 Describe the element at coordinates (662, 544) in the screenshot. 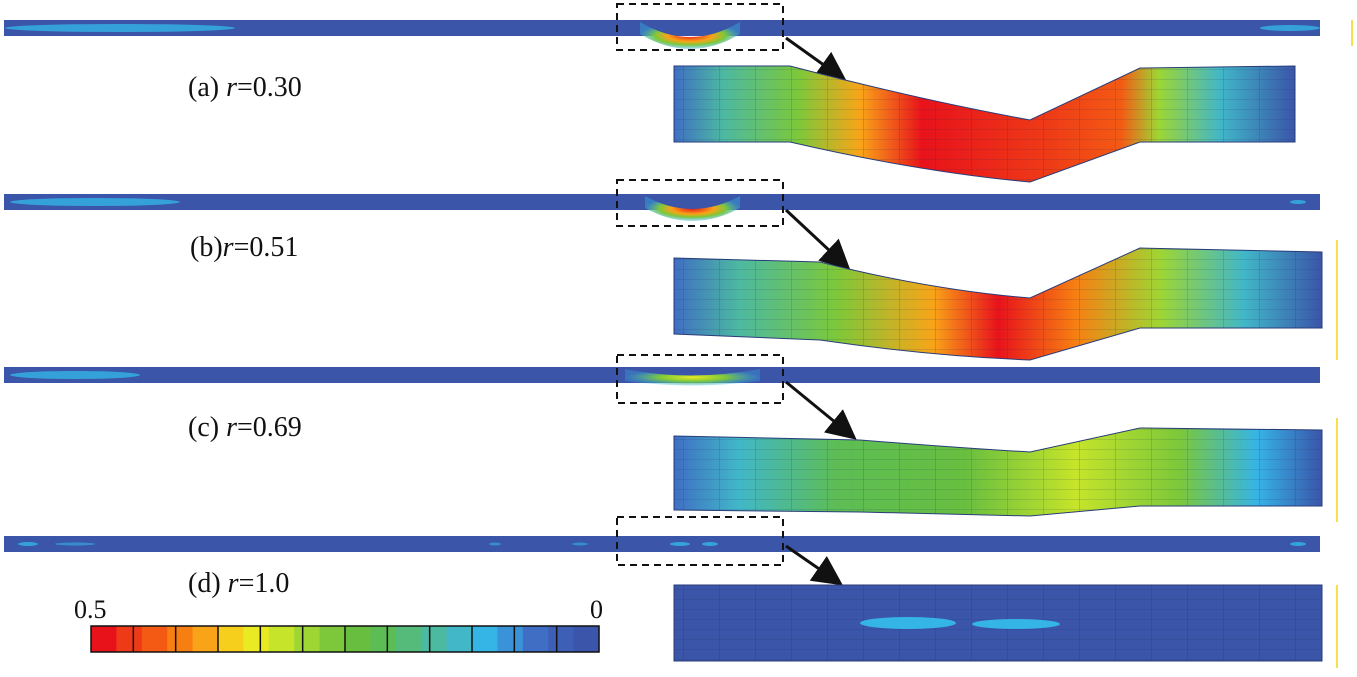

I see `beam-overview-d` at that location.